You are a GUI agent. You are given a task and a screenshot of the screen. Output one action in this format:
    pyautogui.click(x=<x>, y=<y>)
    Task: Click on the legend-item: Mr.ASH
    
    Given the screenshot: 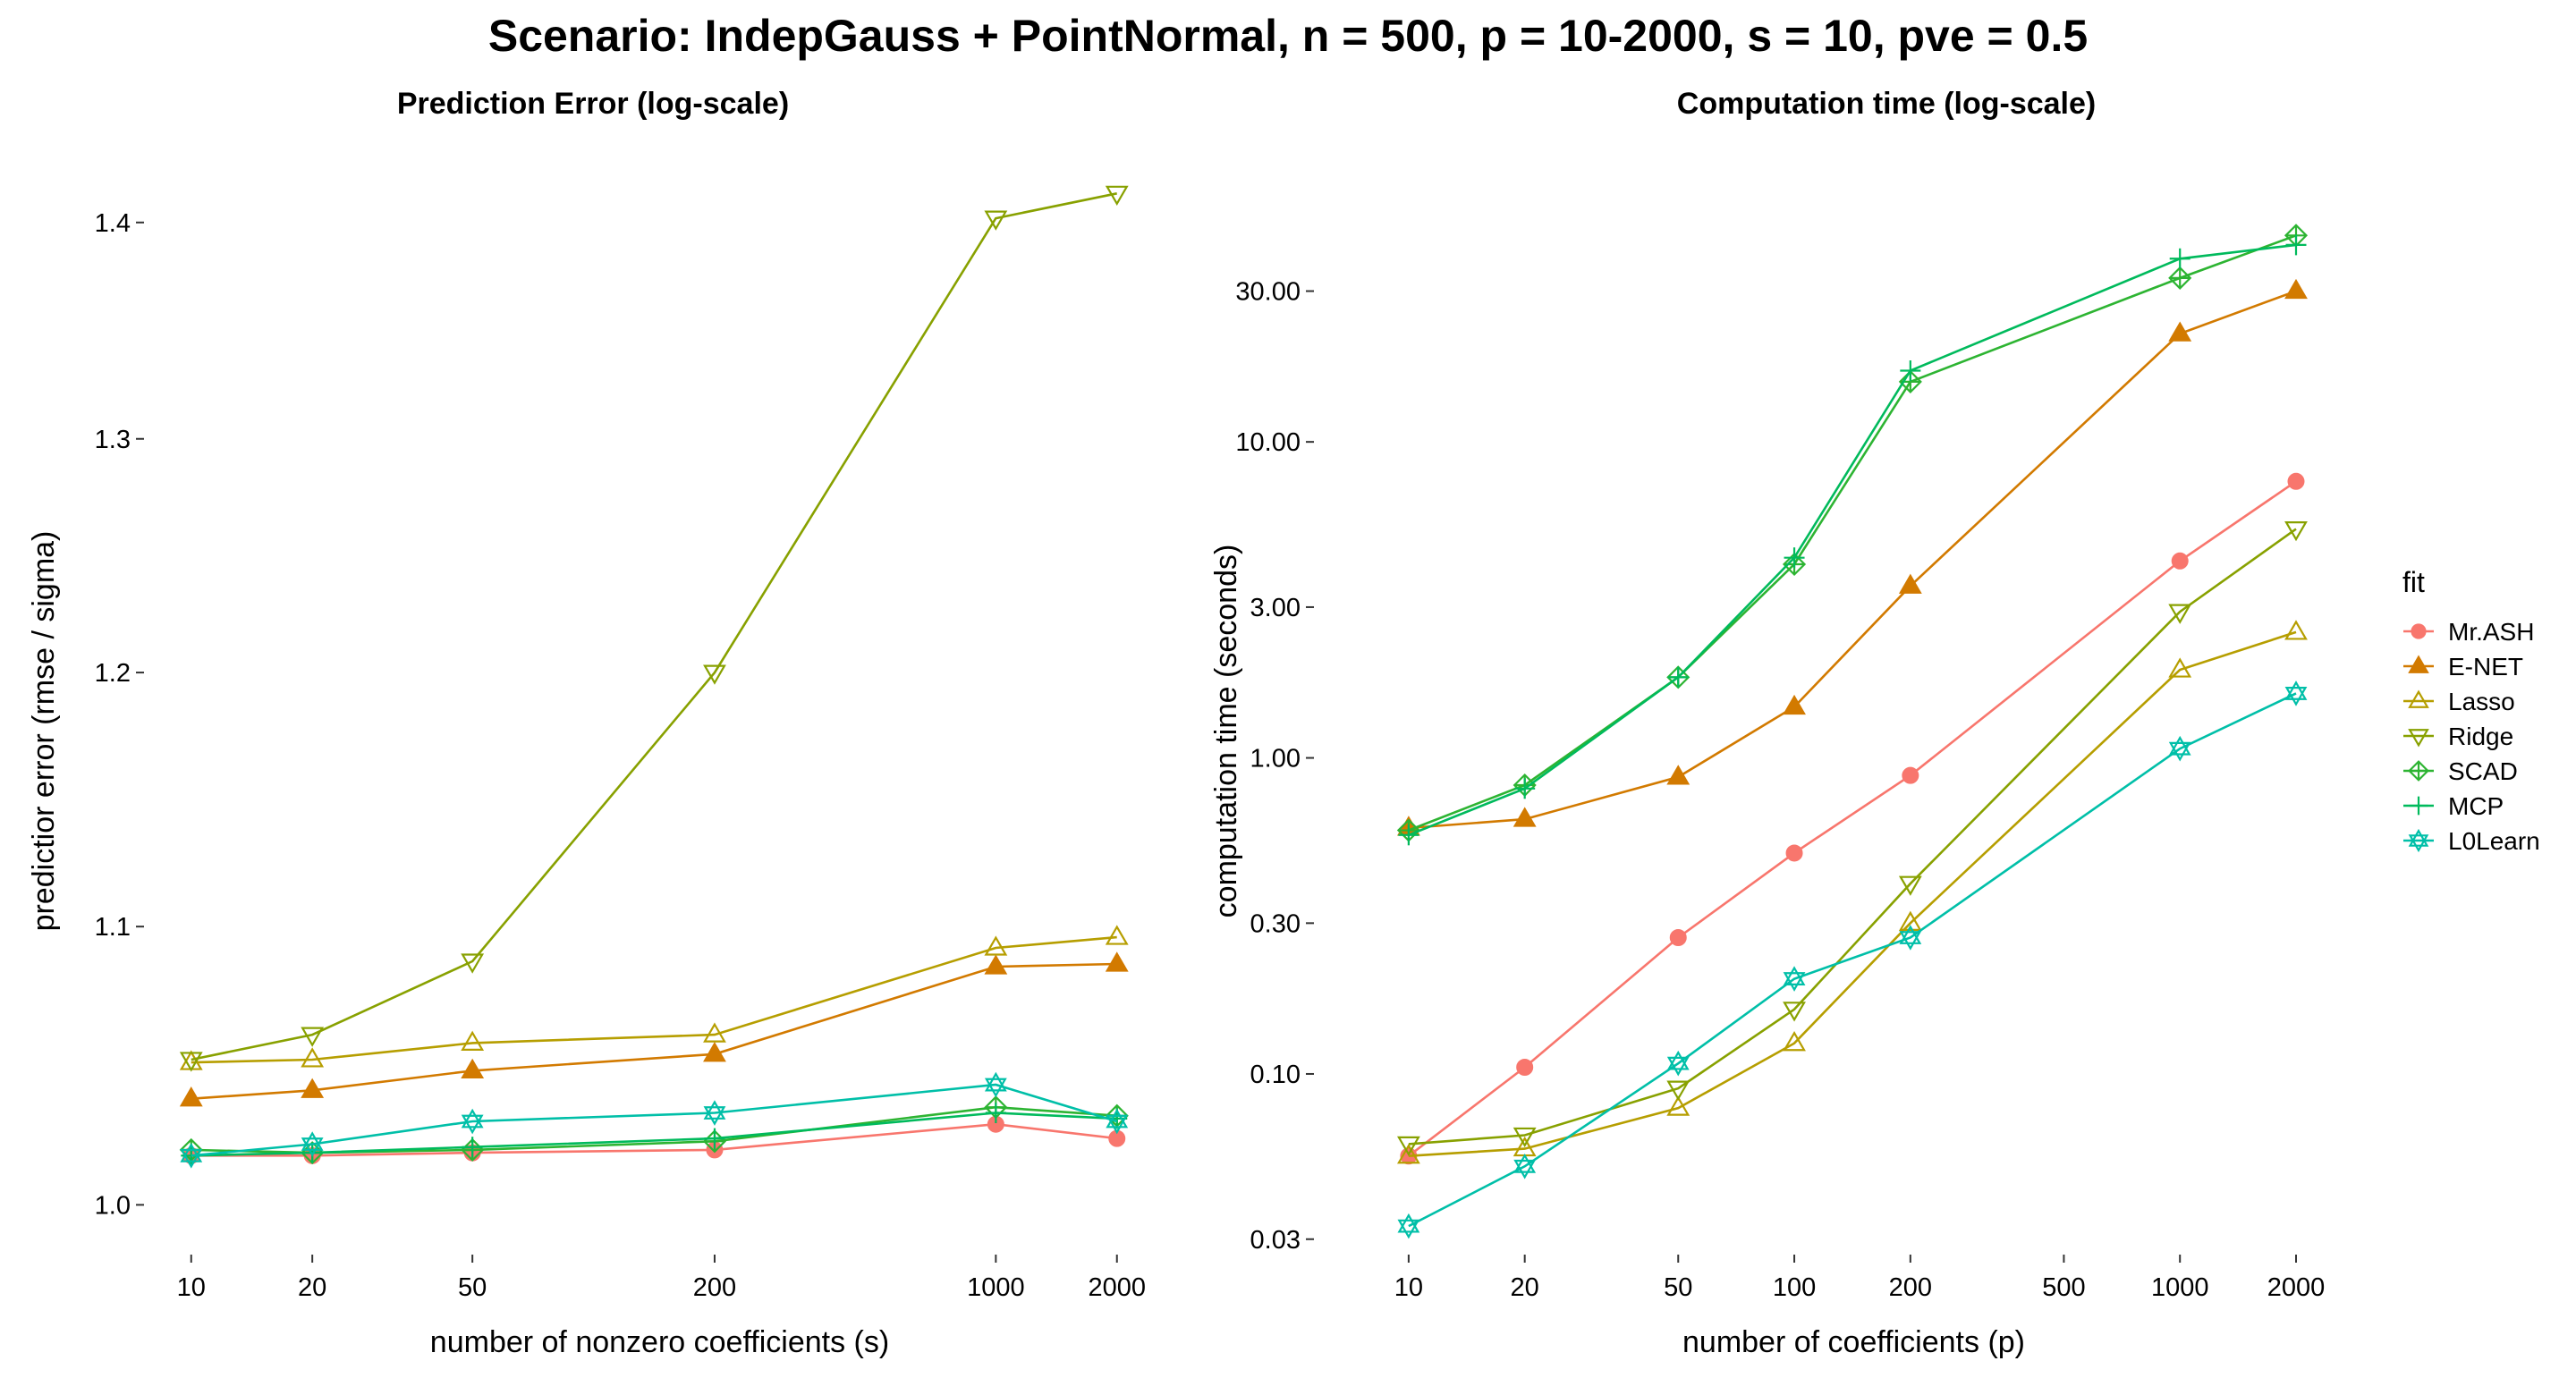 What is the action you would take?
    pyautogui.click(x=2468, y=632)
    